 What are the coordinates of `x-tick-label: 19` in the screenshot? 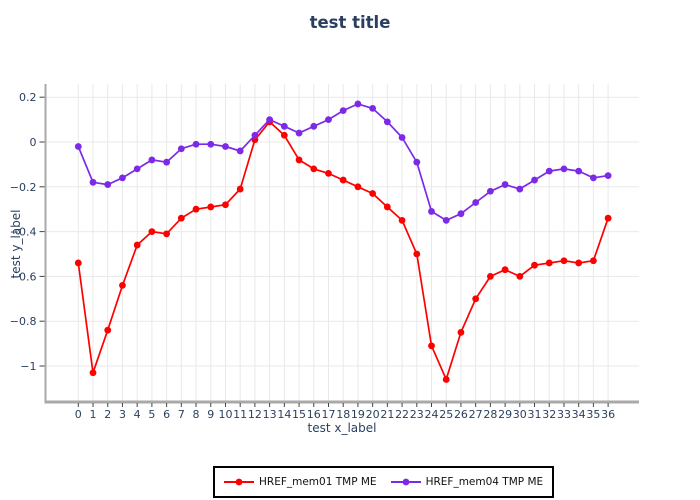 It's located at (358, 414).